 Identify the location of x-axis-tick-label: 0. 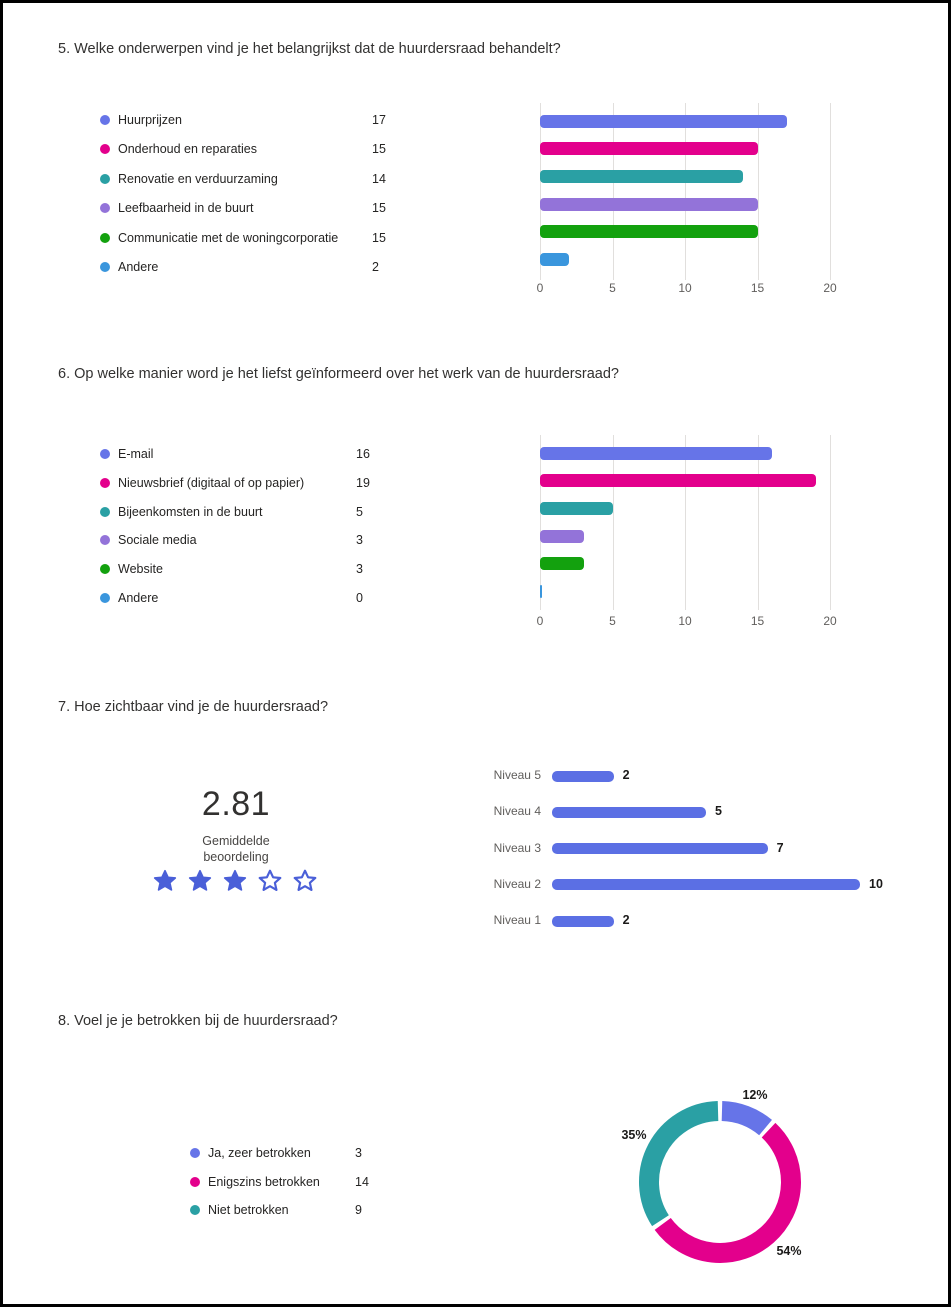
(540, 621).